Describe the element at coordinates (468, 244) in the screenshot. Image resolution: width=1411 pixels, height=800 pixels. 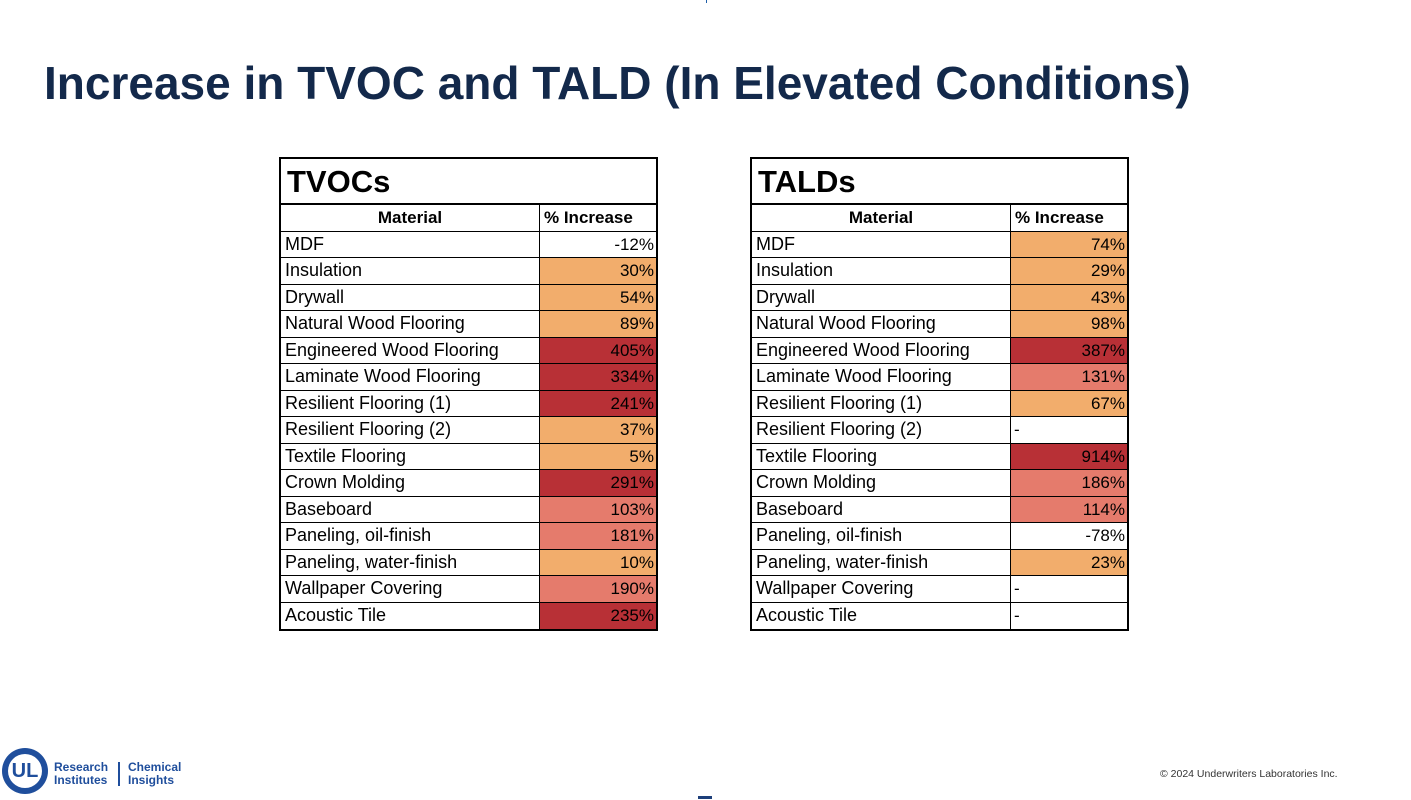
I see `tvoc-table-row: MDF -12%` at that location.